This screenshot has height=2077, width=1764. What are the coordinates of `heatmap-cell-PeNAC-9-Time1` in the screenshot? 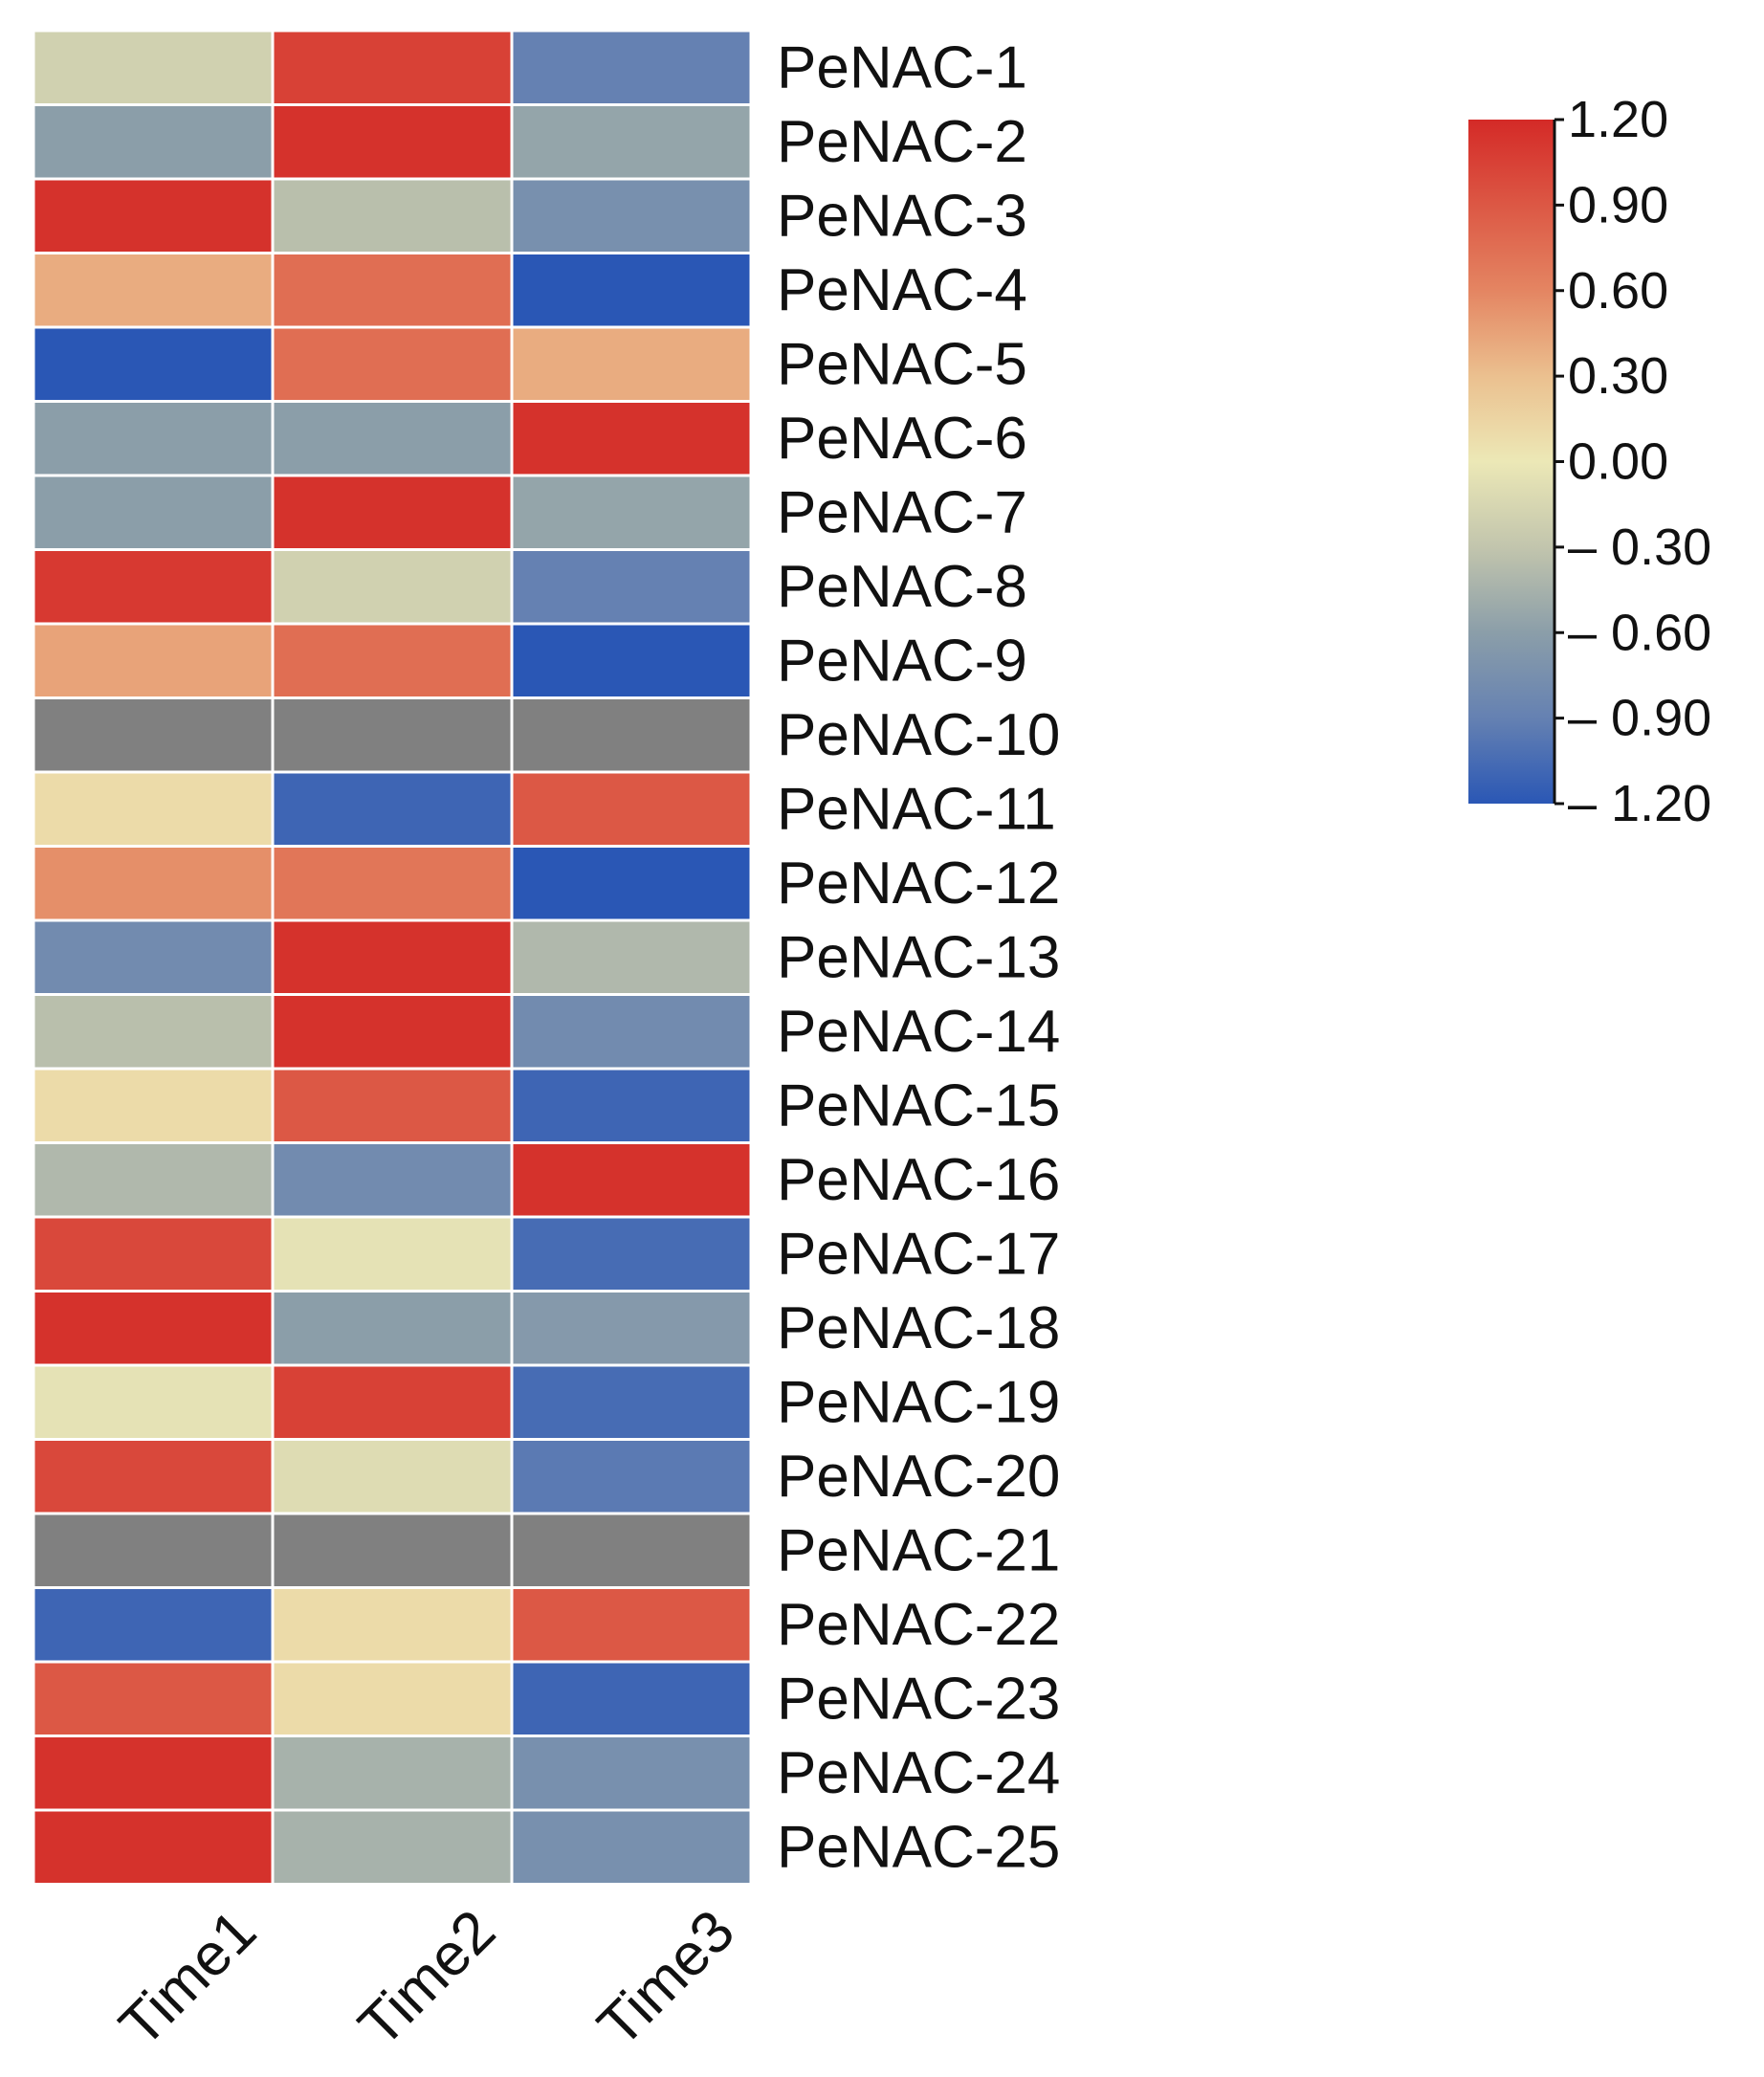 It's located at (153, 660).